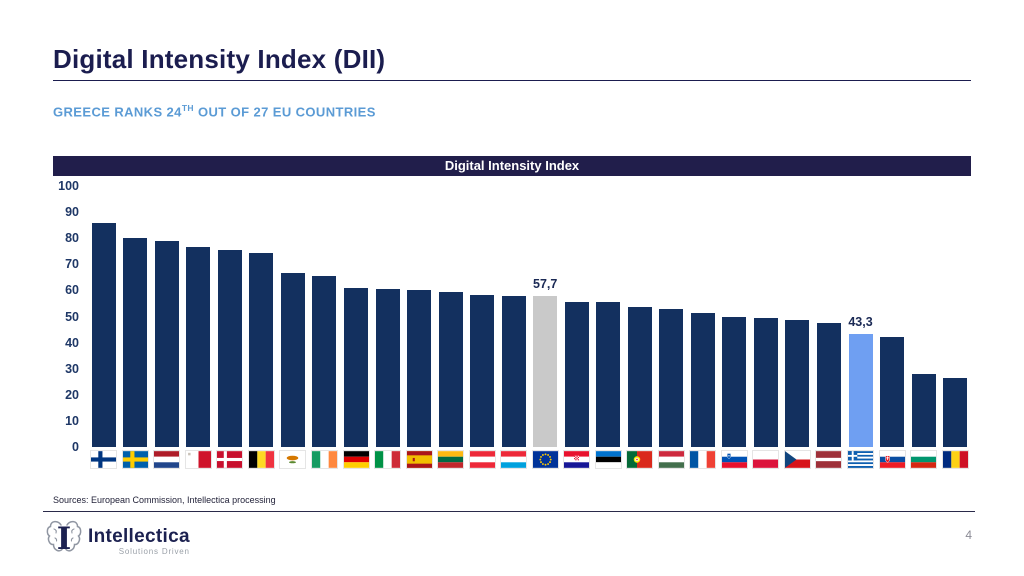 The width and height of the screenshot is (1024, 576). I want to click on flag-bulgaria-icon, so click(924, 459).